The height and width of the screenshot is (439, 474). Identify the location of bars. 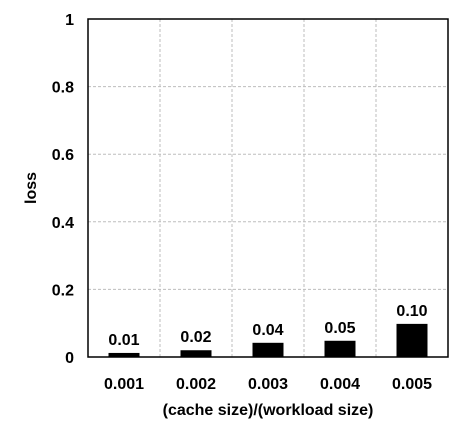
(268, 340).